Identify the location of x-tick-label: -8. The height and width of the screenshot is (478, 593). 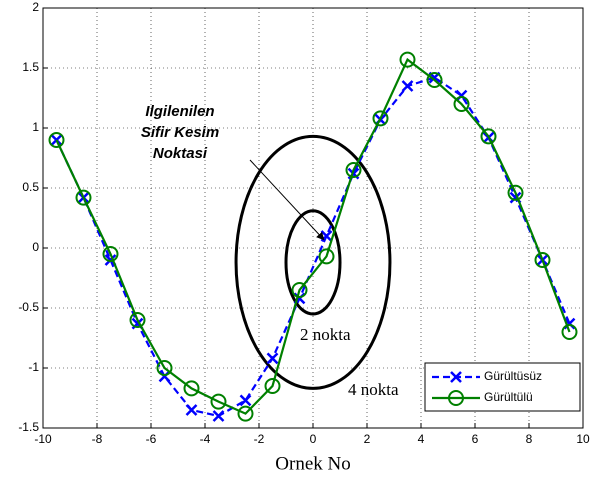
(97, 439).